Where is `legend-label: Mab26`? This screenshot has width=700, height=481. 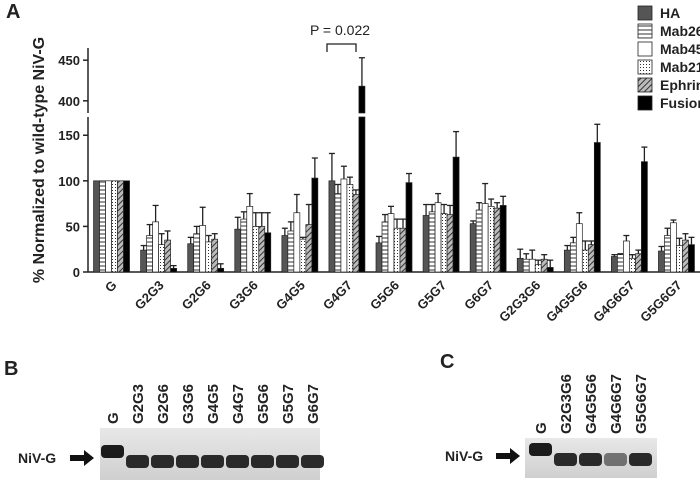 legend-label: Mab26 is located at coordinates (680, 31).